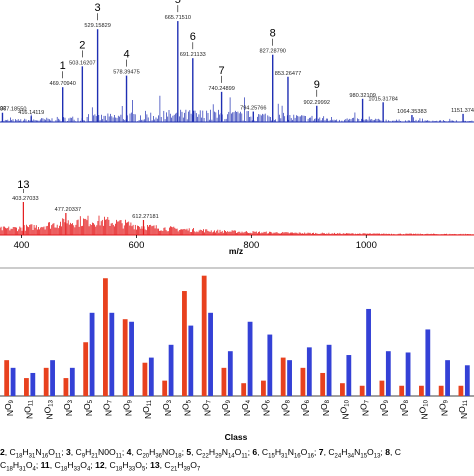 This screenshot has height=476, width=474. What do you see at coordinates (193, 37) in the screenshot?
I see `spectrum-1-callout-number: 6` at bounding box center [193, 37].